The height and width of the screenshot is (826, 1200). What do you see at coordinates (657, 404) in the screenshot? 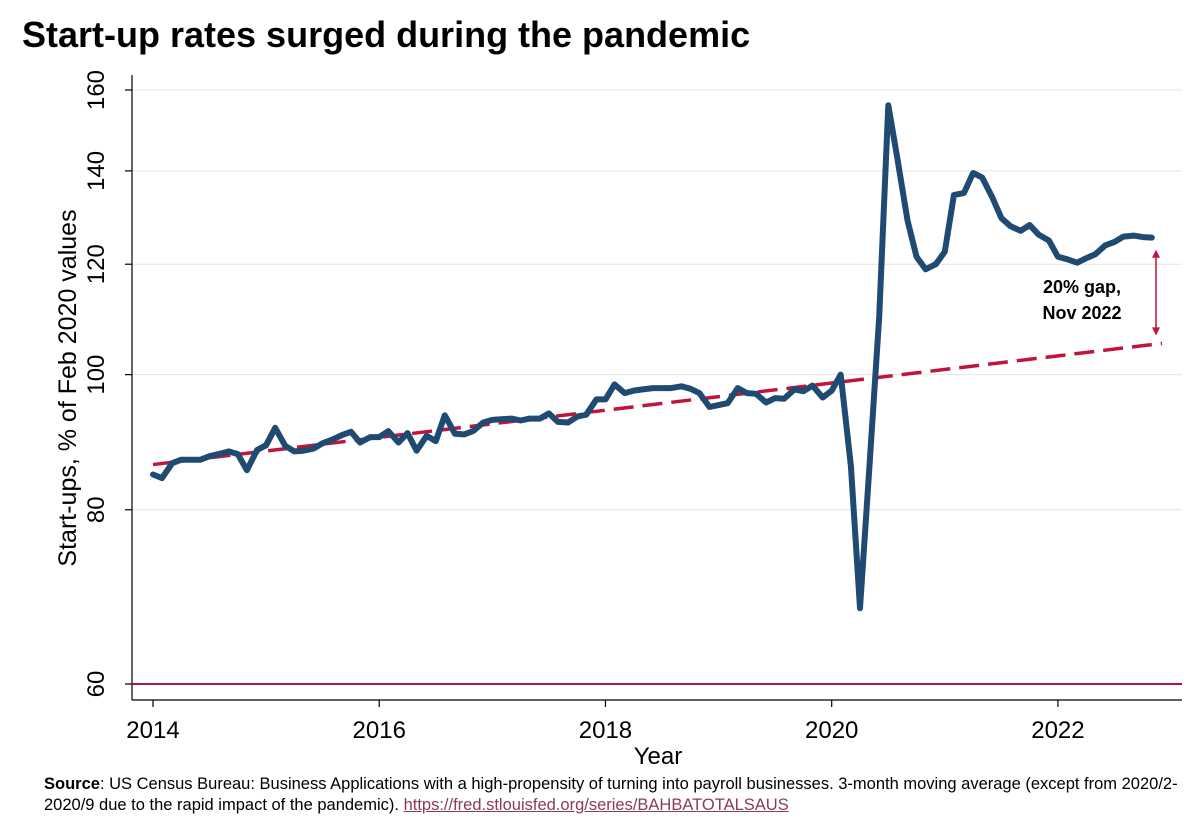
I see `trend-line` at bounding box center [657, 404].